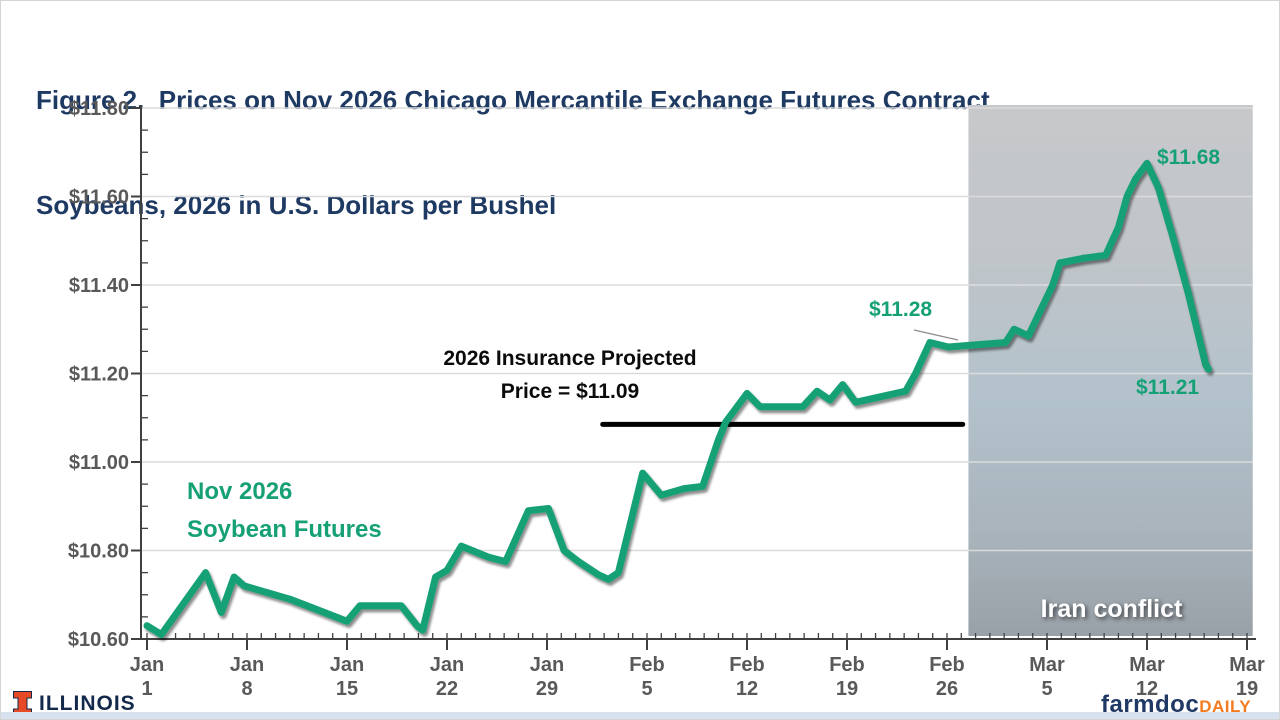  Describe the element at coordinates (99, 109) in the screenshot. I see `y-tick-label: $11.80` at that location.